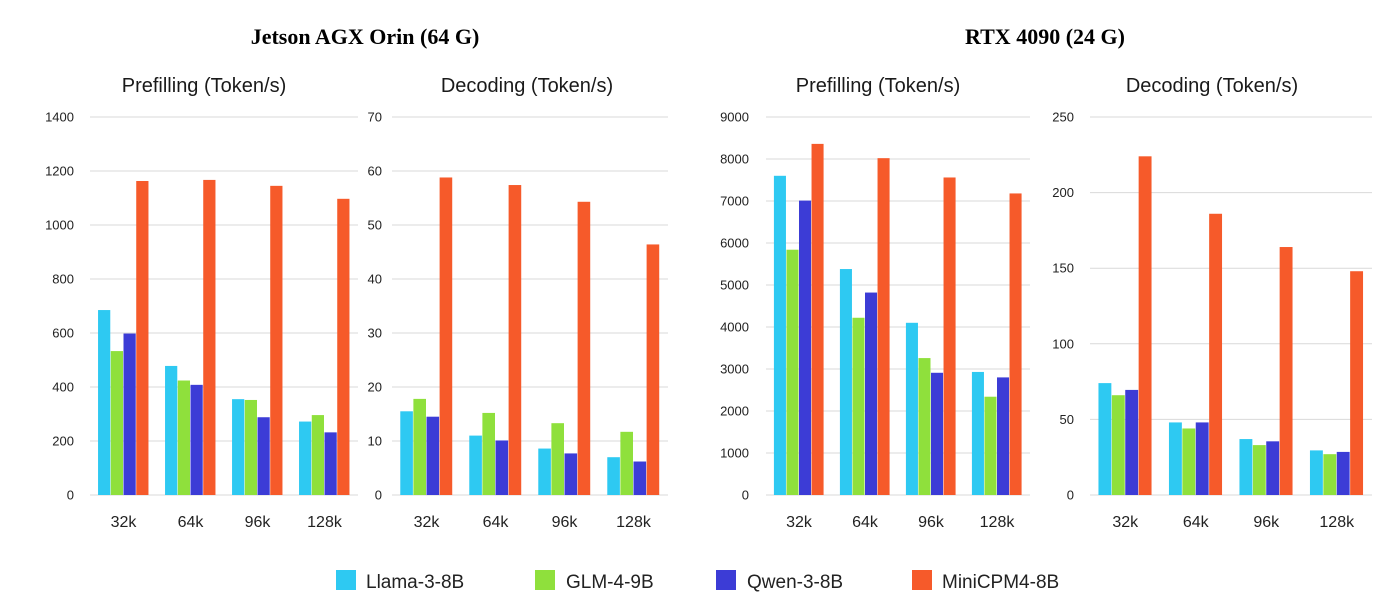 The height and width of the screenshot is (610, 1398). I want to click on group-title-jetson: Jetson AGX Orin (64 G), so click(365, 36).